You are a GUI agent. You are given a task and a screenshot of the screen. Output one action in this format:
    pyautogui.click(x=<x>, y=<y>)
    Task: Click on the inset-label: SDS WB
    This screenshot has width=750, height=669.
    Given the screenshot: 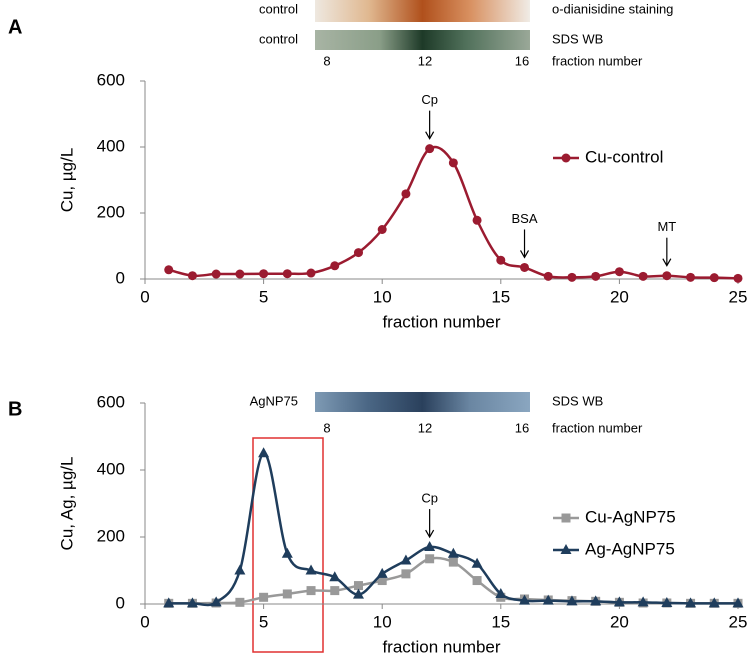 What is the action you would take?
    pyautogui.click(x=577, y=400)
    